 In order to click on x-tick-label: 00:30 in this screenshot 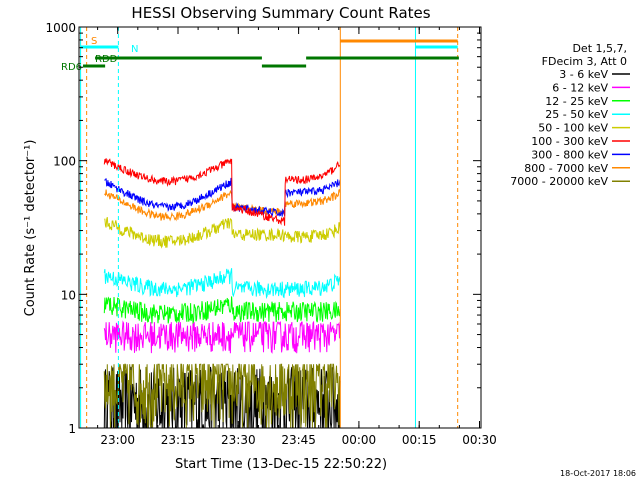, I will do `click(479, 440)`.